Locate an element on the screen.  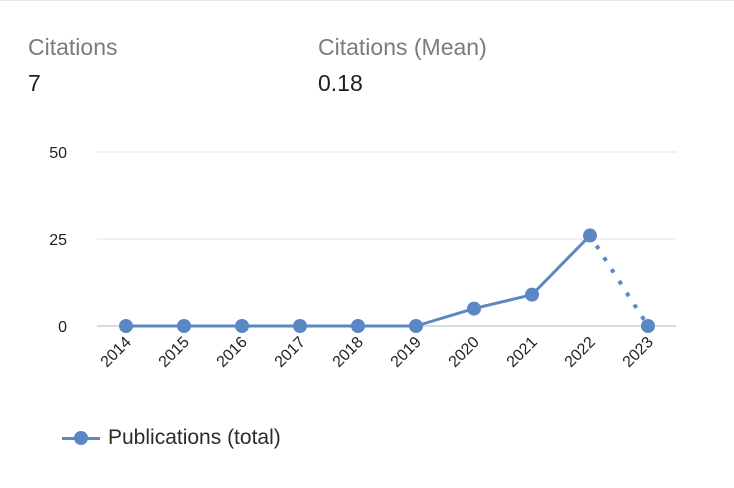
x-tick-label: 2023 is located at coordinates (638, 352).